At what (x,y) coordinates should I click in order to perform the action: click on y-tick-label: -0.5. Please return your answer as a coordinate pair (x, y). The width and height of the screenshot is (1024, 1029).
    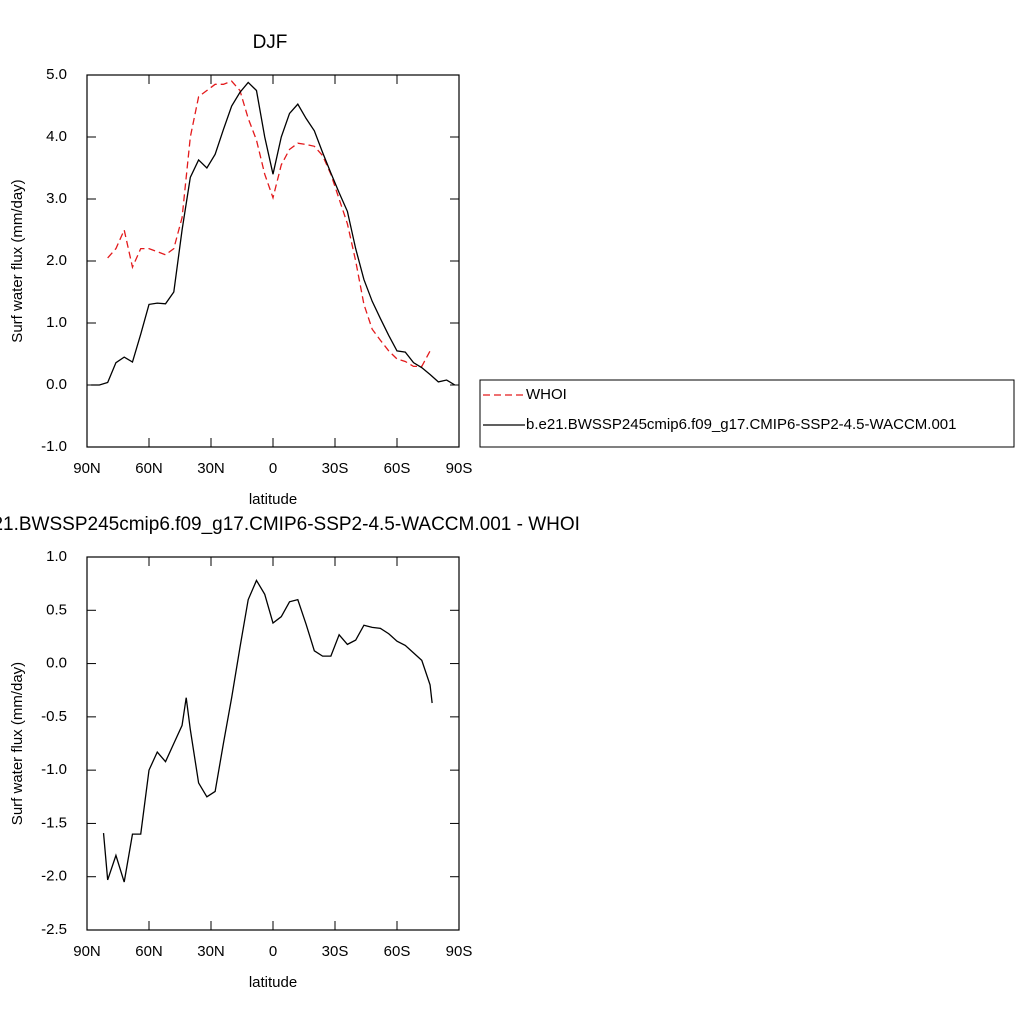
    Looking at the image, I should click on (54, 716).